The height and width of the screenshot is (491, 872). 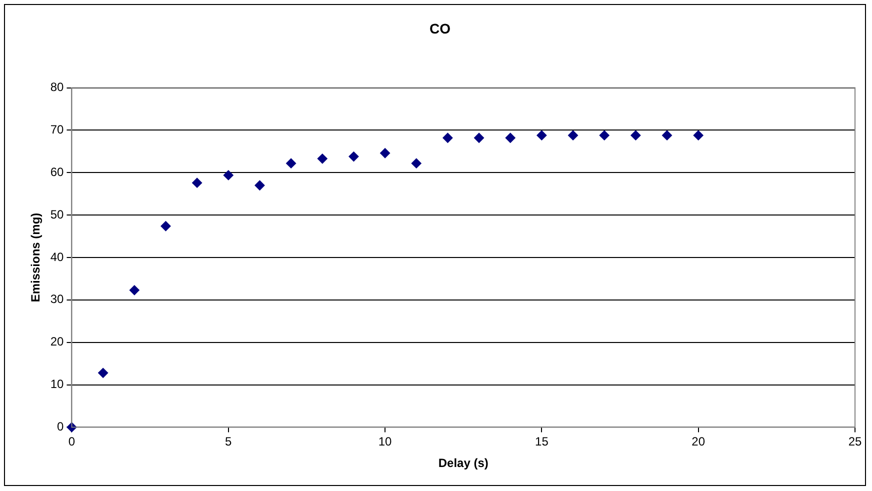 I want to click on y-tick-label: 0, so click(x=60, y=427).